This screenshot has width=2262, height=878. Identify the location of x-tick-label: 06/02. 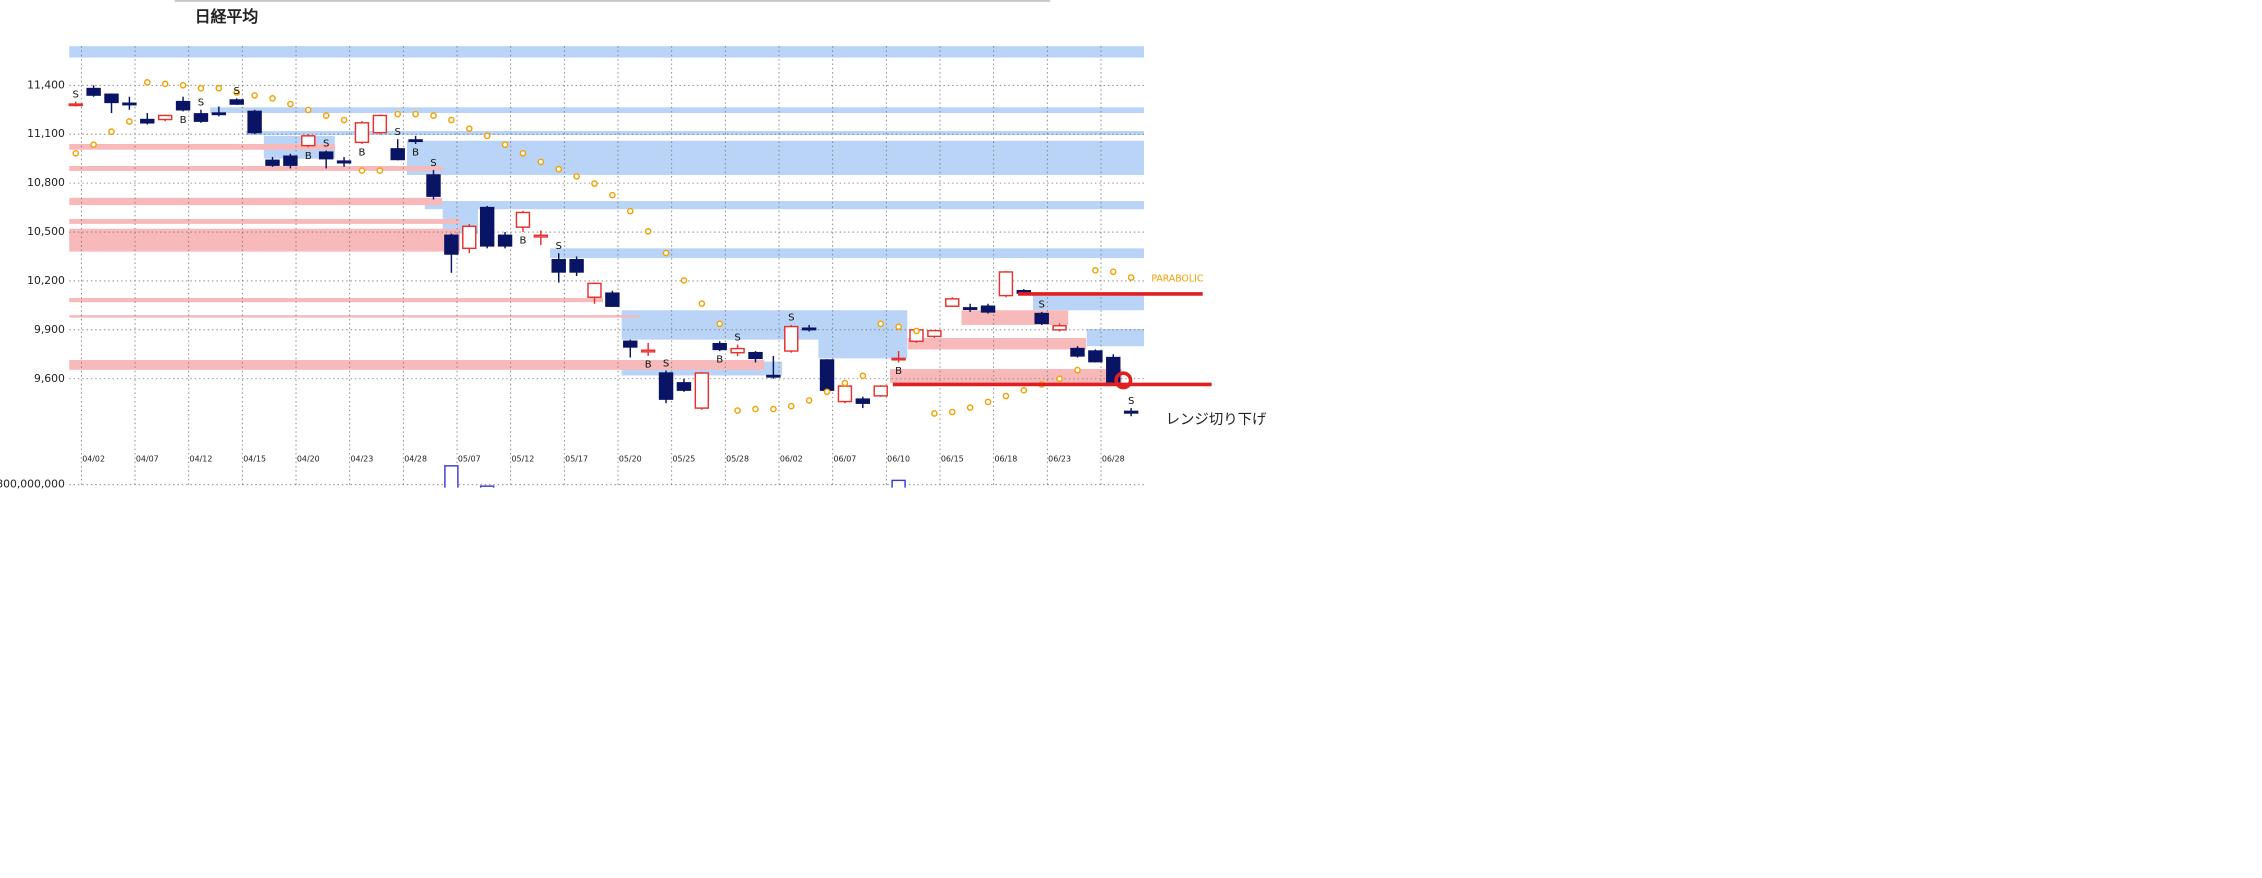
(791, 458).